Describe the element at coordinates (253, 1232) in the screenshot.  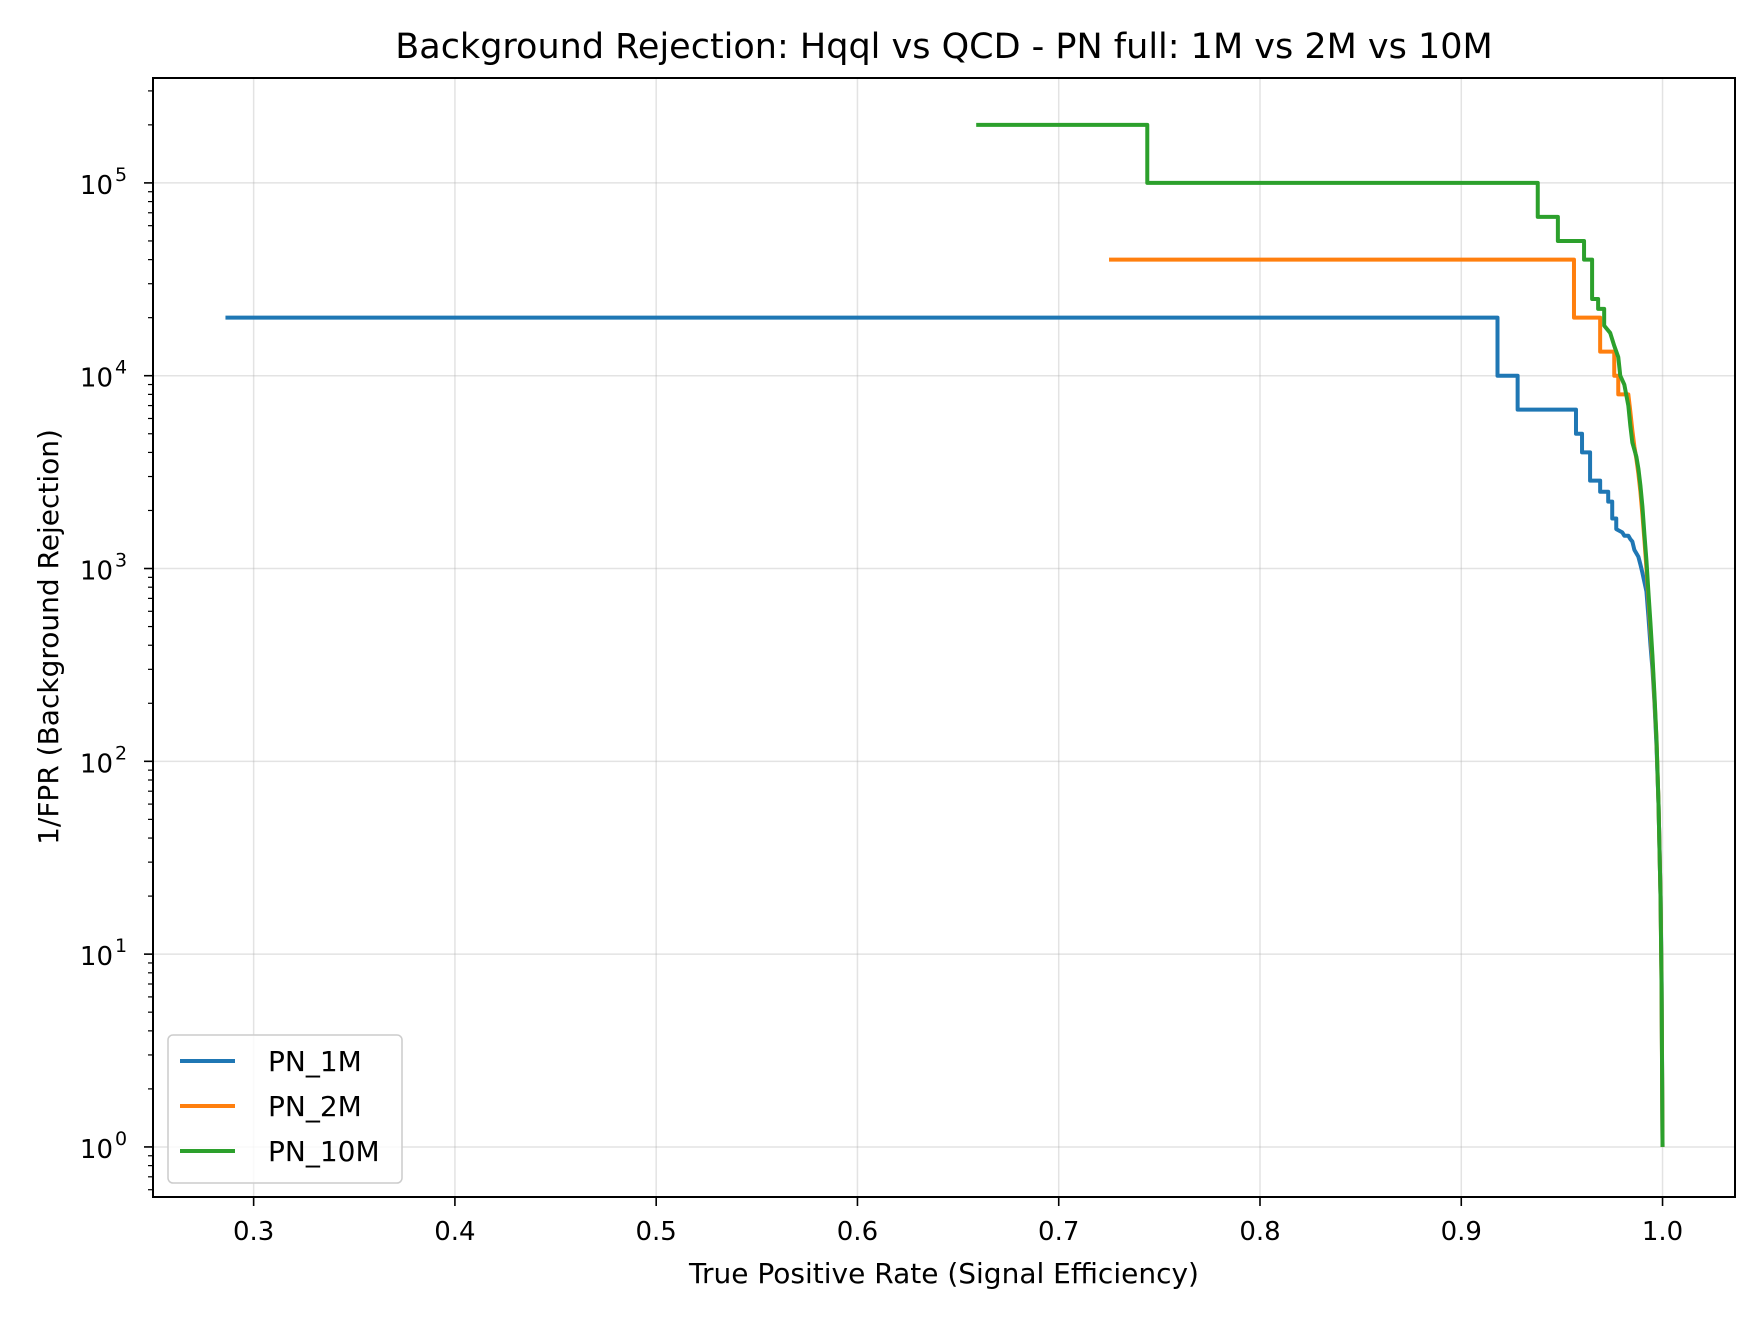
I see `x-tick-label: 0.3` at that location.